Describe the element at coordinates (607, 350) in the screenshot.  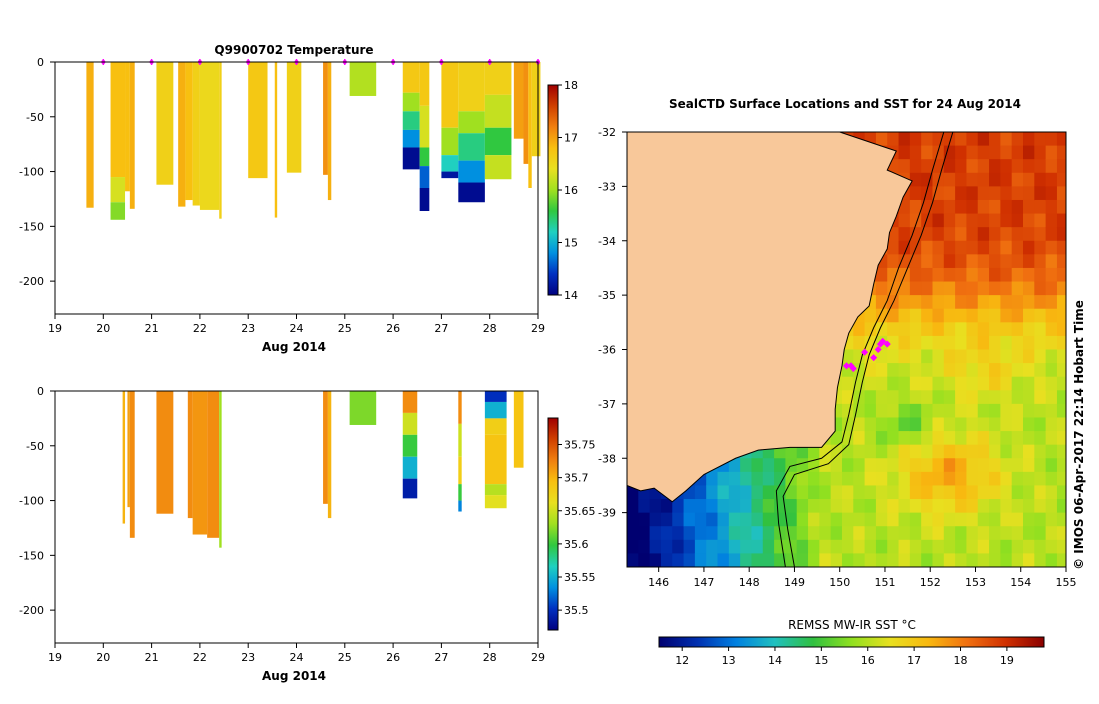
I see `sst-map-lat-tick-label: -36` at that location.